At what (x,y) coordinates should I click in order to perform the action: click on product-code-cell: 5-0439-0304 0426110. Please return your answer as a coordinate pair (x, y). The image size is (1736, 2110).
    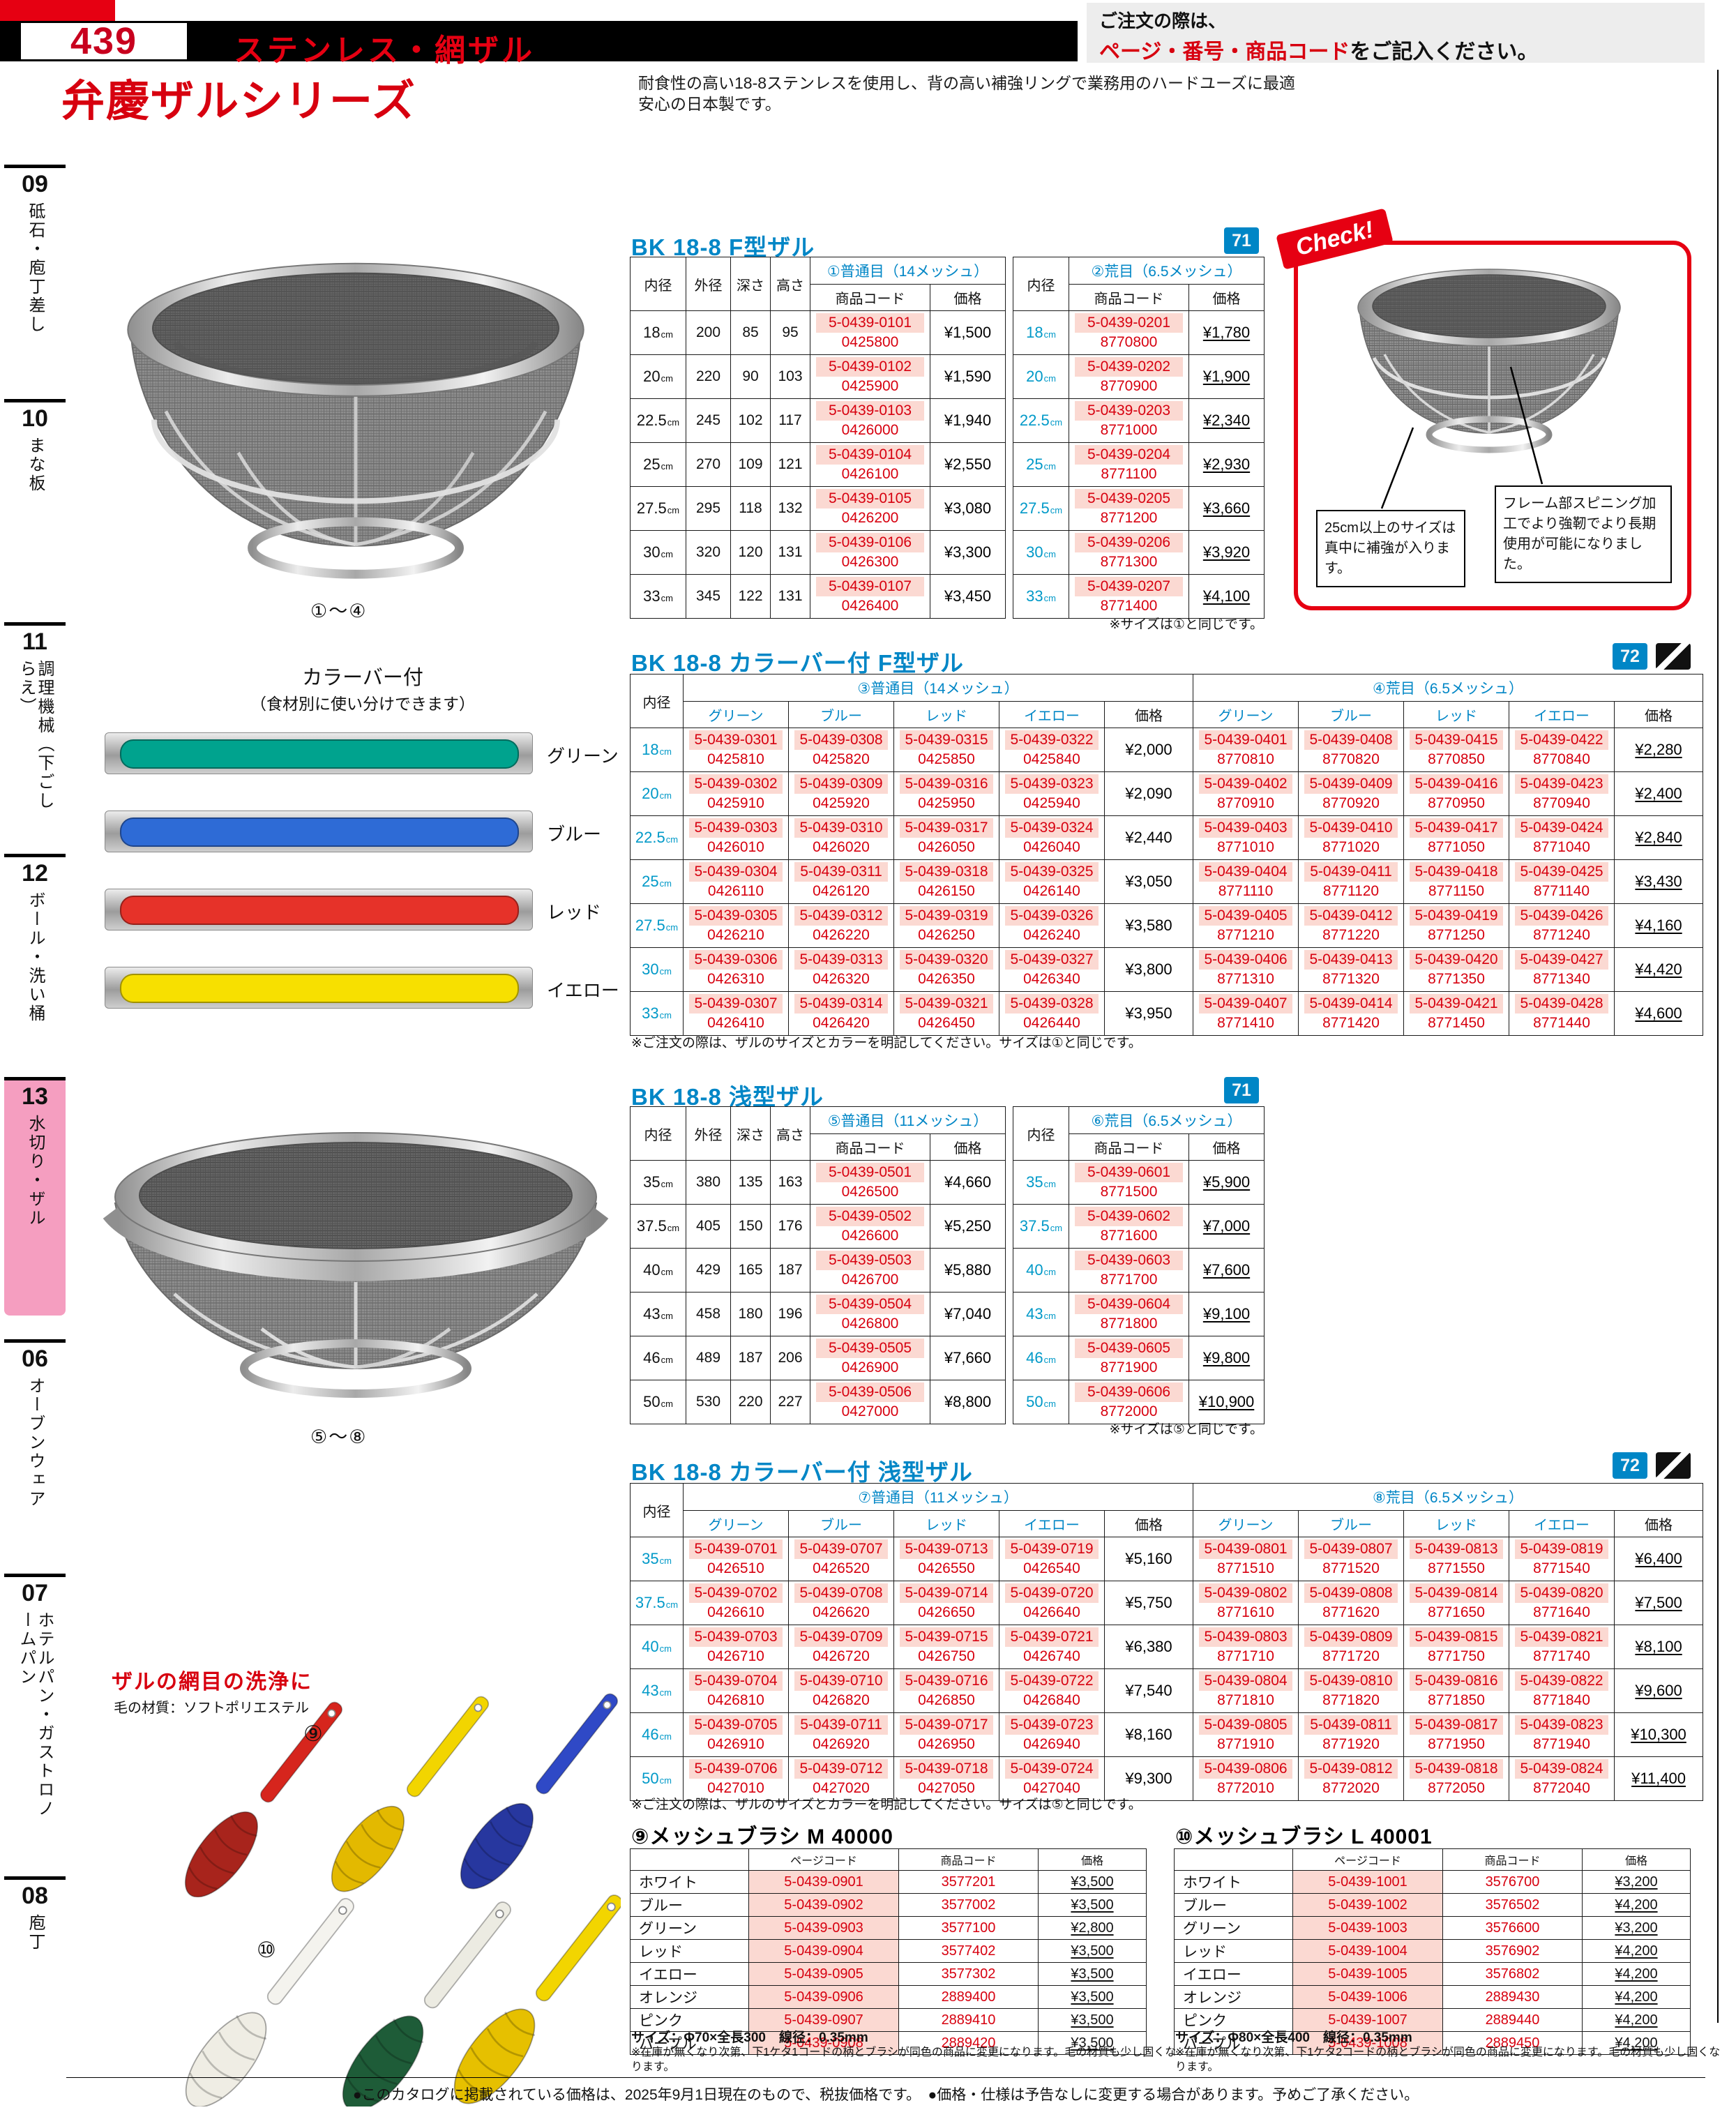
    Looking at the image, I should click on (736, 882).